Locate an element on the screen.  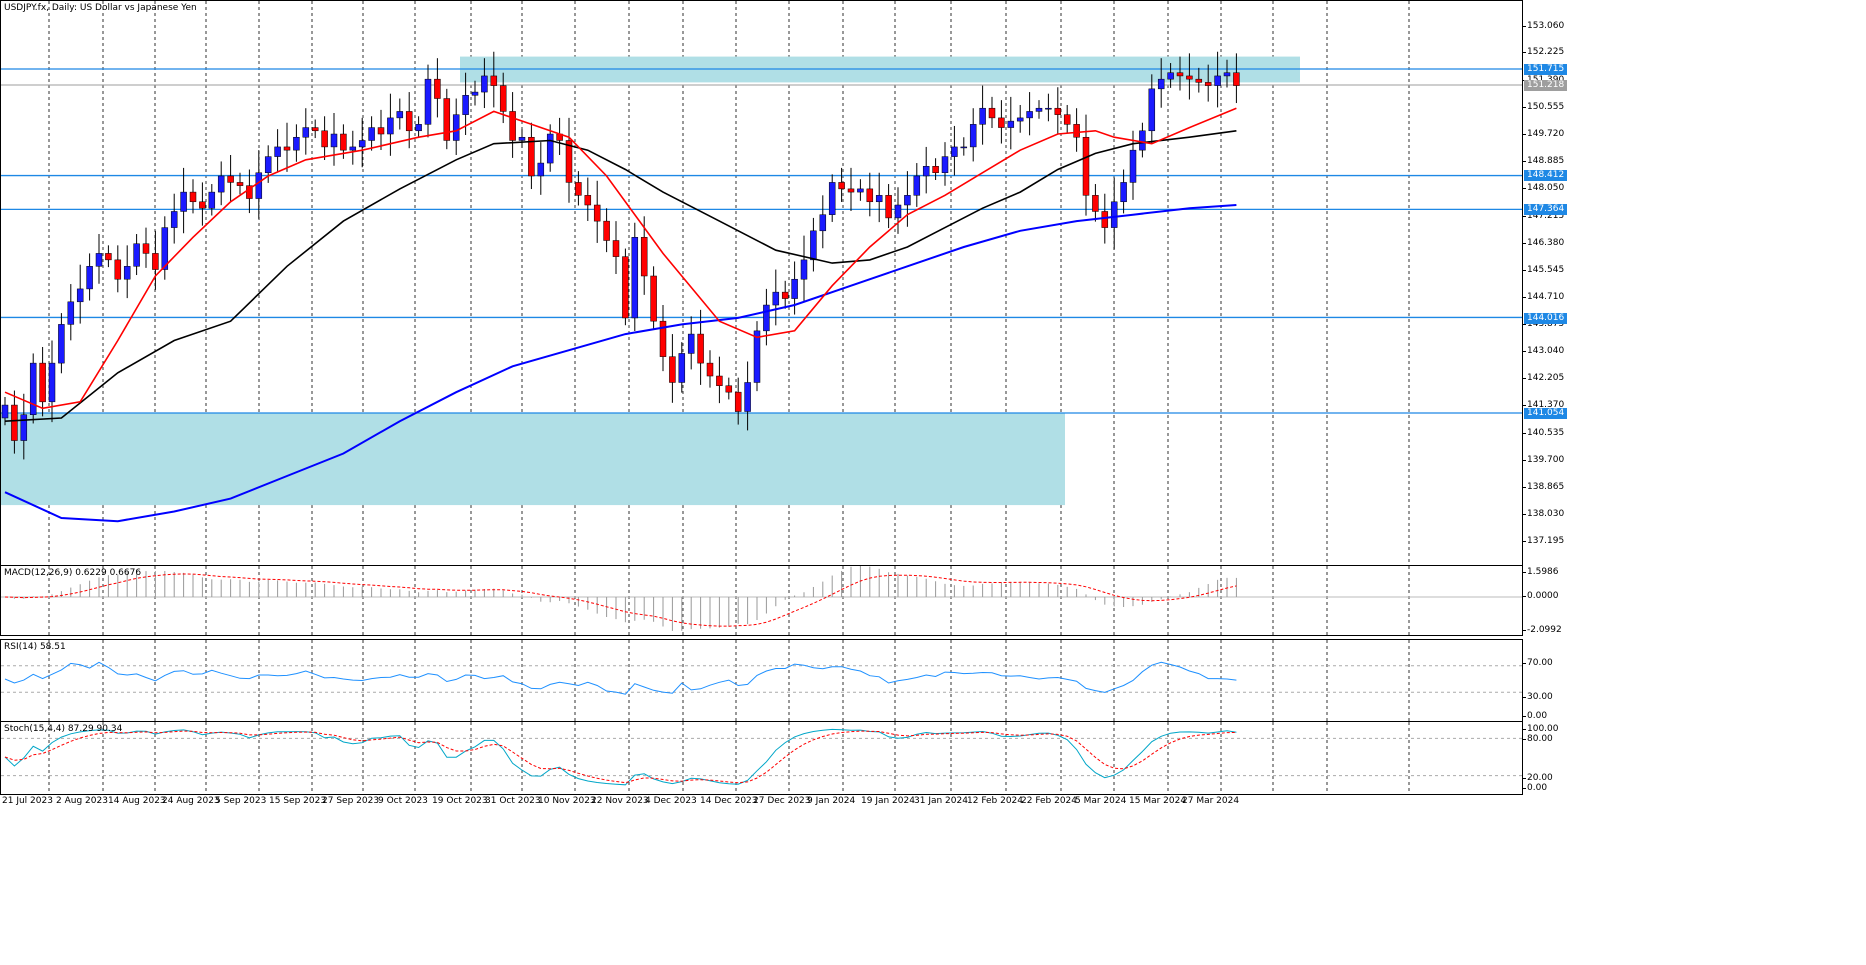
date-label: 22 Nov 2023 is located at coordinates (620, 801).